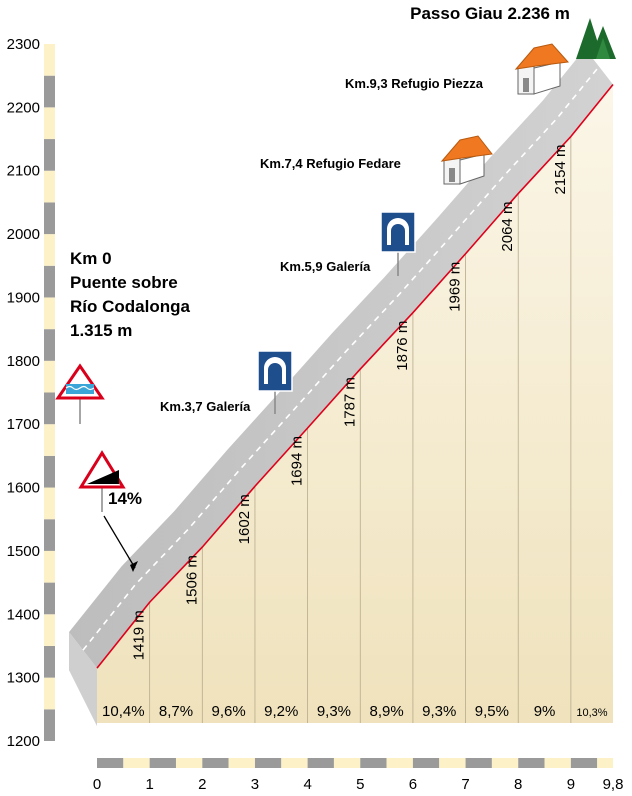  What do you see at coordinates (191, 580) in the screenshot?
I see `elevation-label: 1506 m` at bounding box center [191, 580].